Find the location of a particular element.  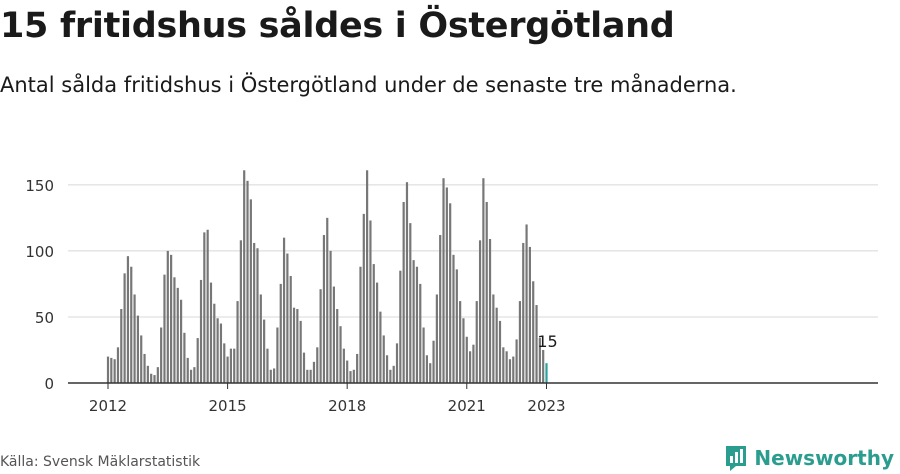

chart-title: 15 fritidshus såldes i Östergötland is located at coordinates (337, 26).